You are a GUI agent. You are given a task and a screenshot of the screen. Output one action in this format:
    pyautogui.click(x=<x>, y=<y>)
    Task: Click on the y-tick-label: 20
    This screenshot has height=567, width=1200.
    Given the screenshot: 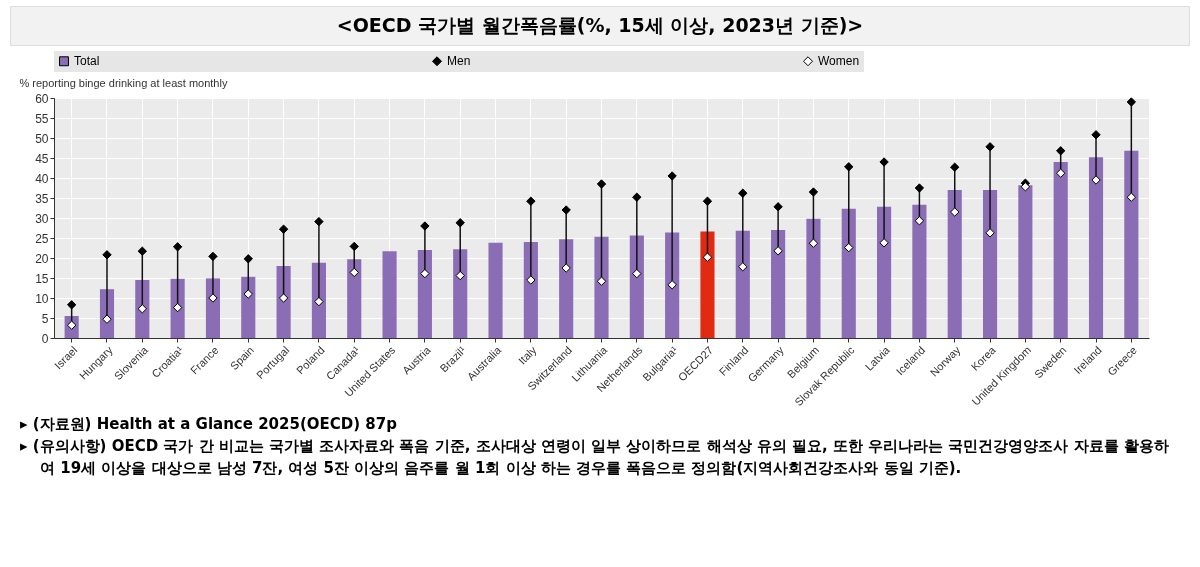 What is the action you would take?
    pyautogui.click(x=42, y=258)
    